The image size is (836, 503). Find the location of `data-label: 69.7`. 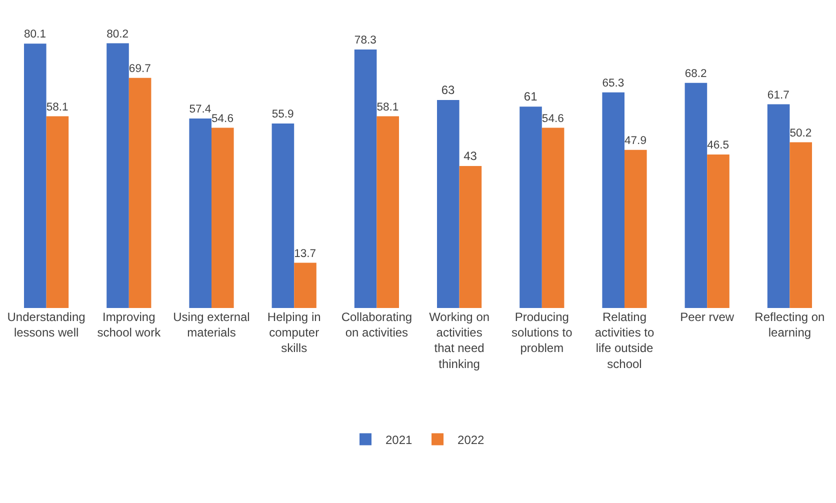

data-label: 69.7 is located at coordinates (139, 69).